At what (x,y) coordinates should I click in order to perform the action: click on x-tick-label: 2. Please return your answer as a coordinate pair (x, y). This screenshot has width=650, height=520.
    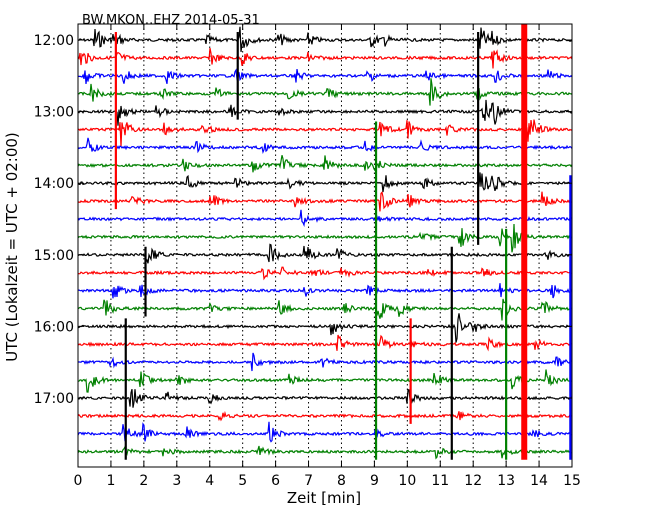
    Looking at the image, I should click on (143, 481).